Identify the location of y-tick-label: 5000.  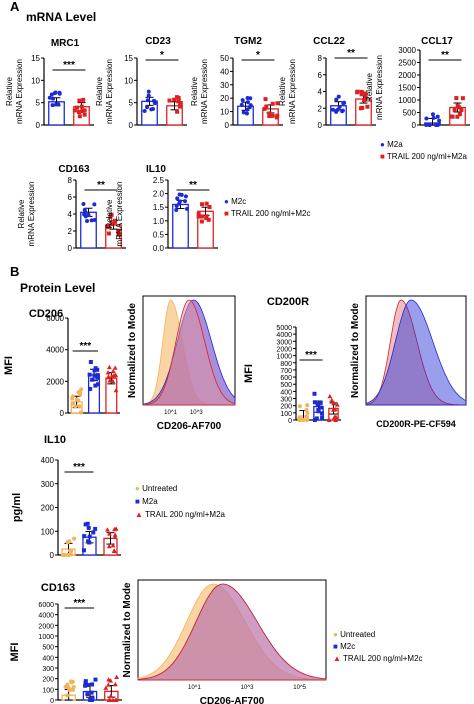
(284, 328).